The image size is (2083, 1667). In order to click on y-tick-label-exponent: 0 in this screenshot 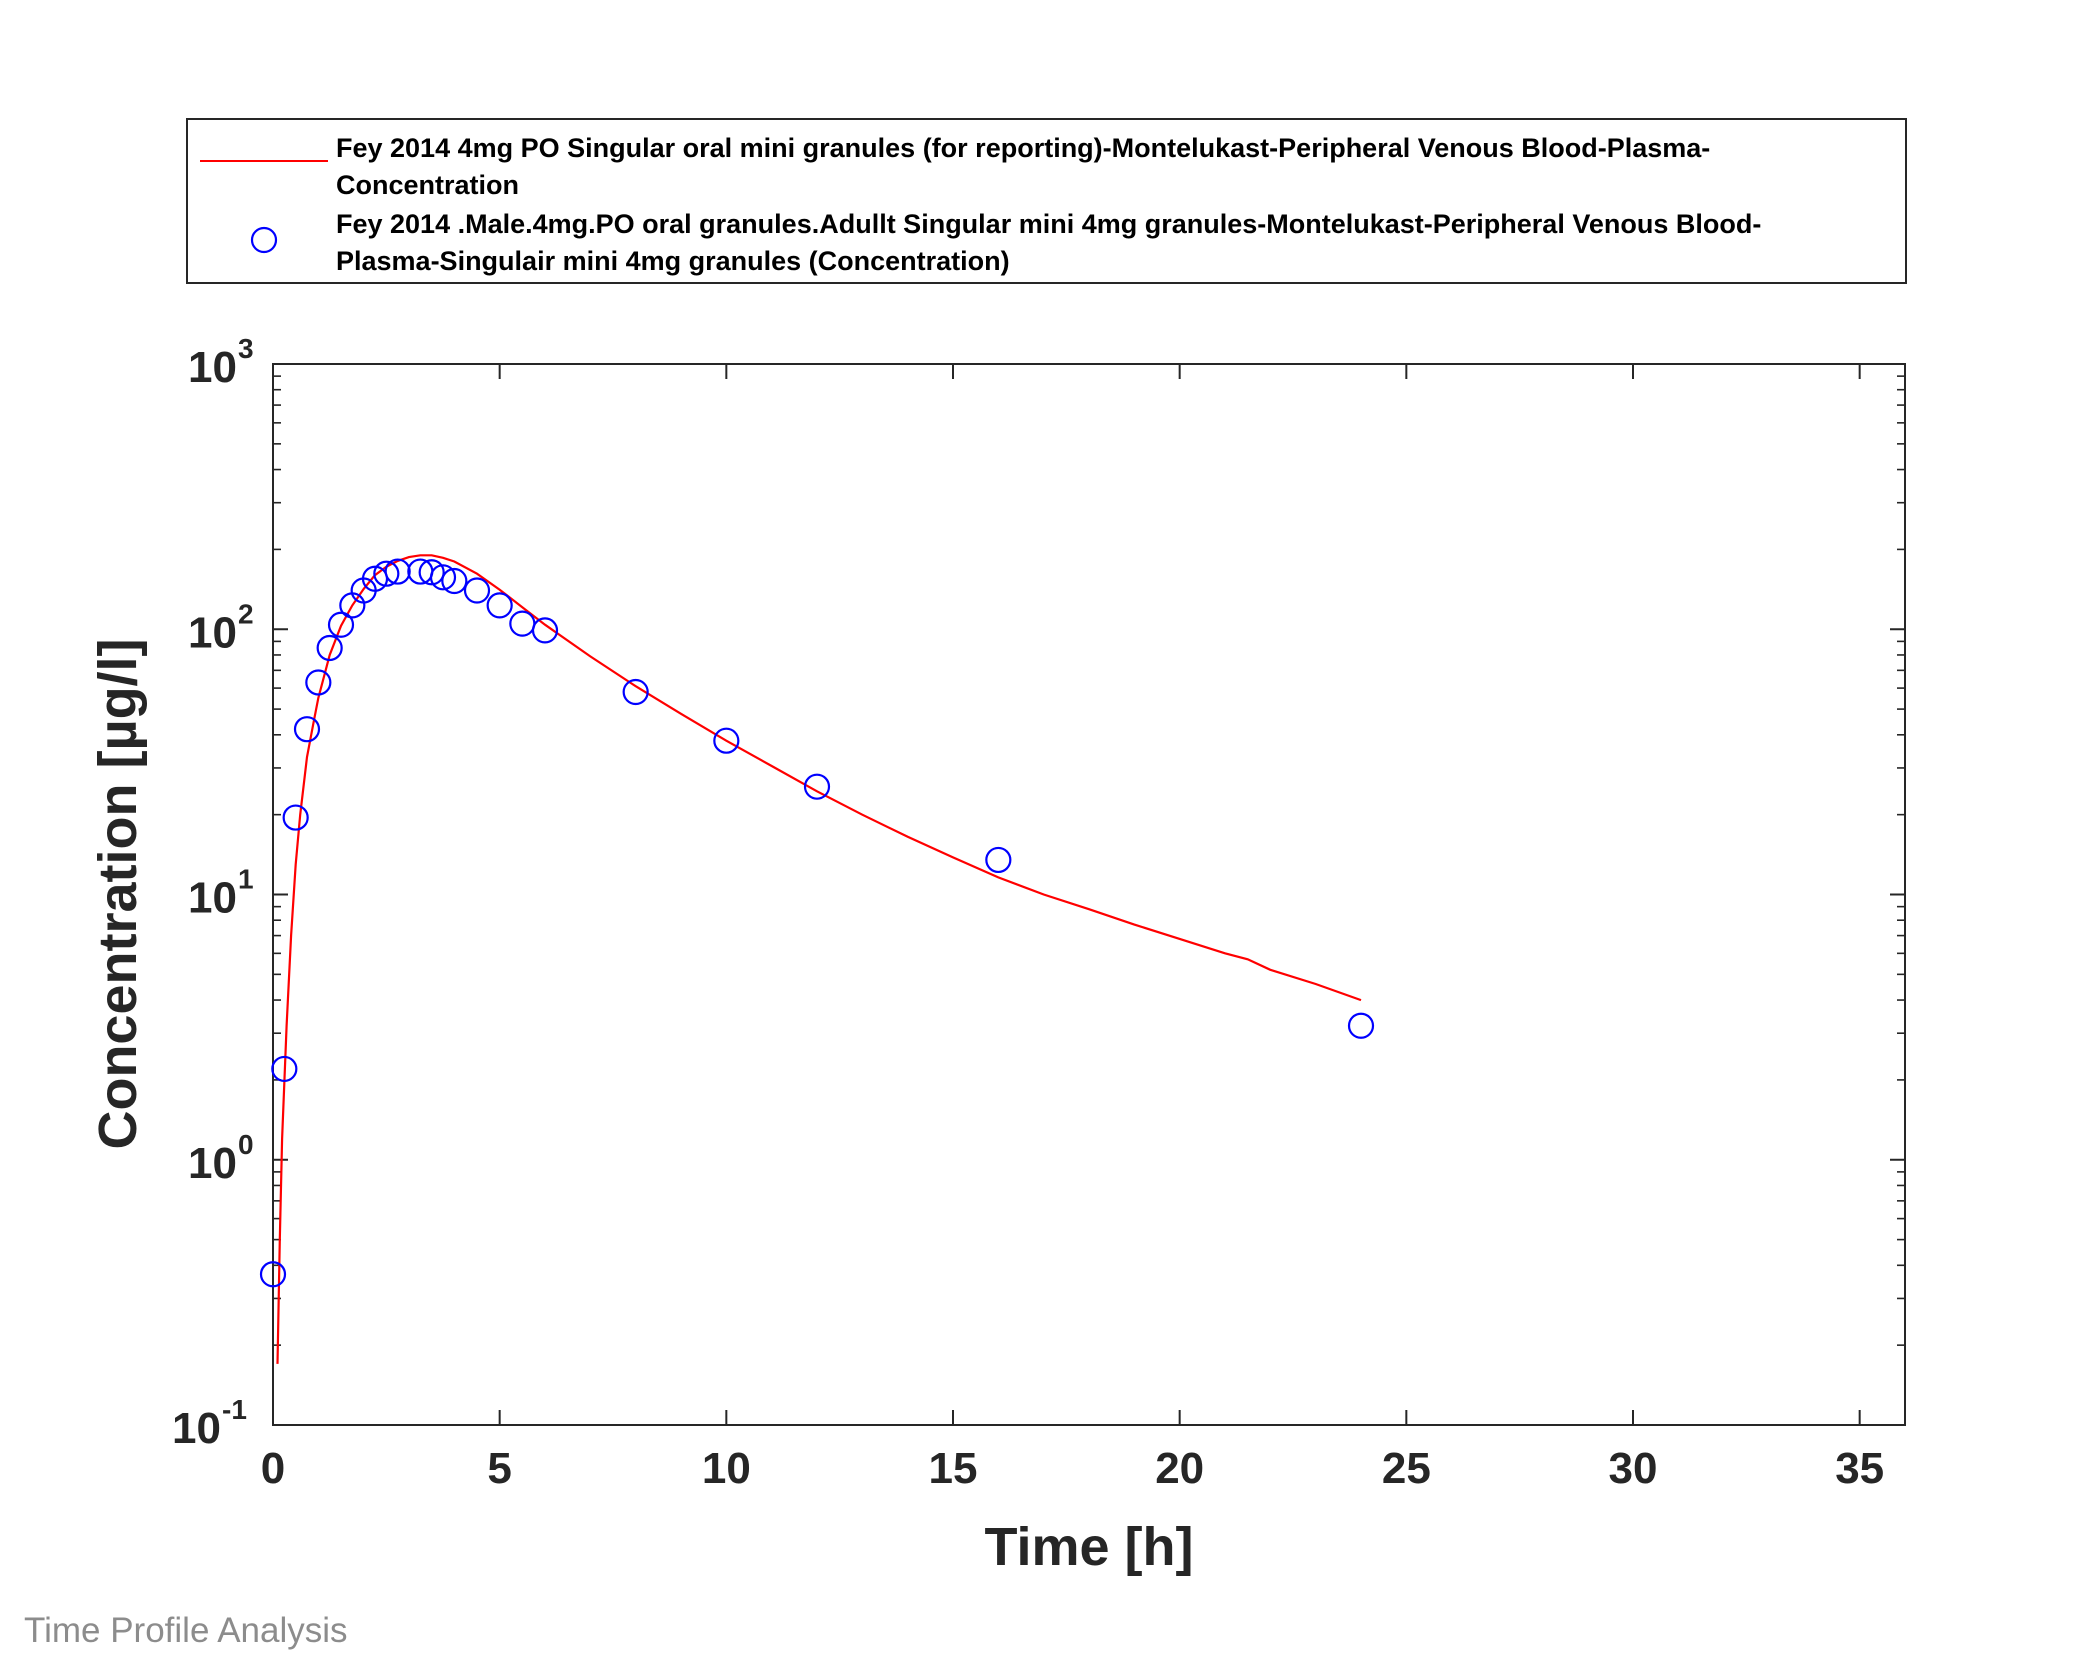, I will do `click(246, 1144)`.